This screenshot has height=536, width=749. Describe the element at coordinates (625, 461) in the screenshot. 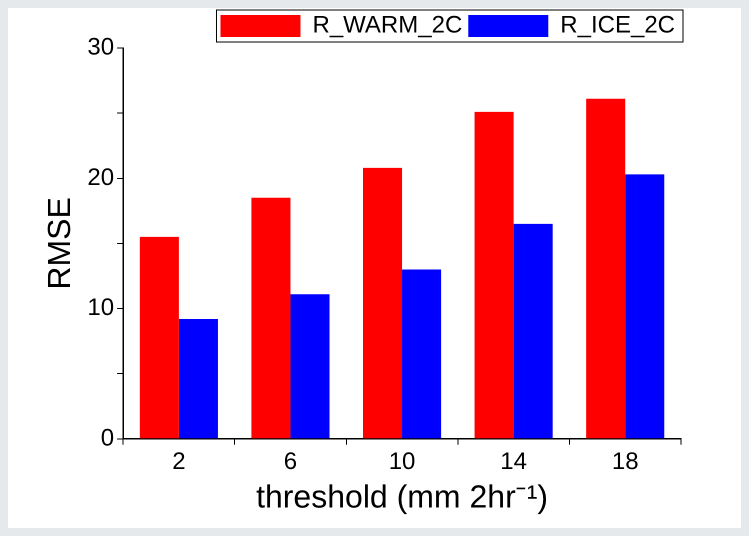

I see `x-tick-label: 18` at that location.